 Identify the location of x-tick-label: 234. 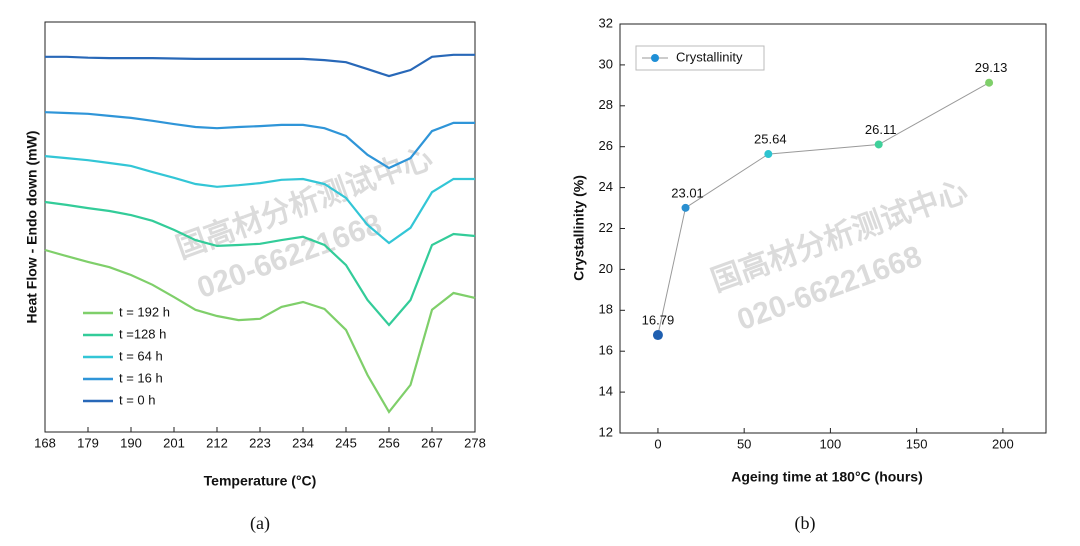
(303, 442).